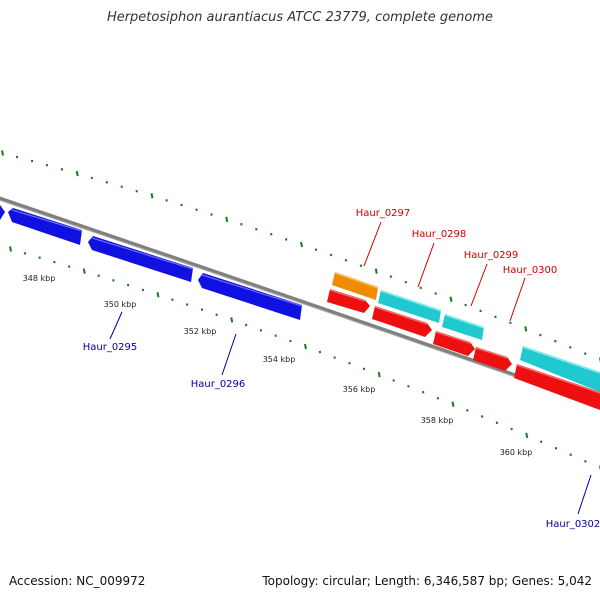  Describe the element at coordinates (516, 452) in the screenshot. I see `position-label-360: 360 kbp` at that location.